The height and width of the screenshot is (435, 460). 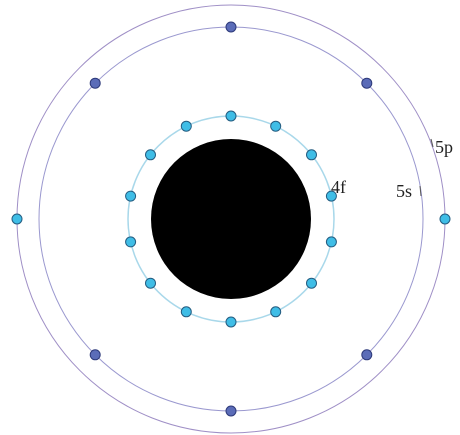 What do you see at coordinates (432, 143) in the screenshot?
I see `label-tick-5p` at bounding box center [432, 143].